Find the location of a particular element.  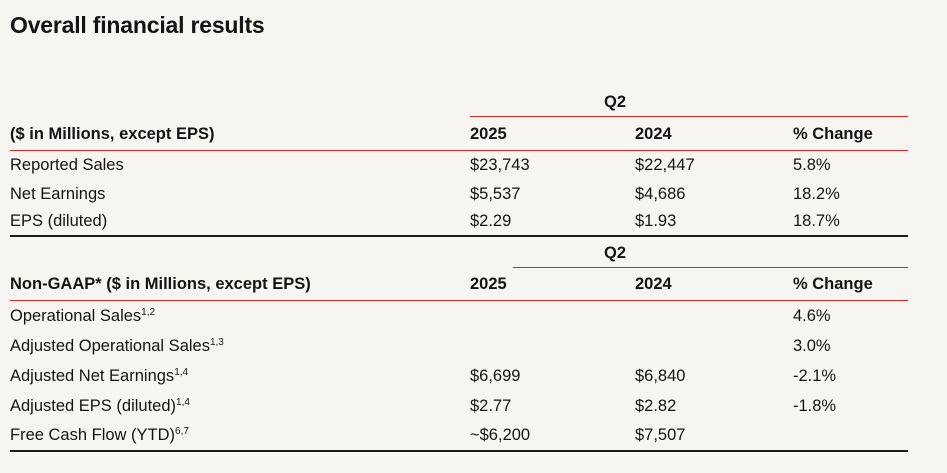

value-2025: $2.77 is located at coordinates (491, 405).